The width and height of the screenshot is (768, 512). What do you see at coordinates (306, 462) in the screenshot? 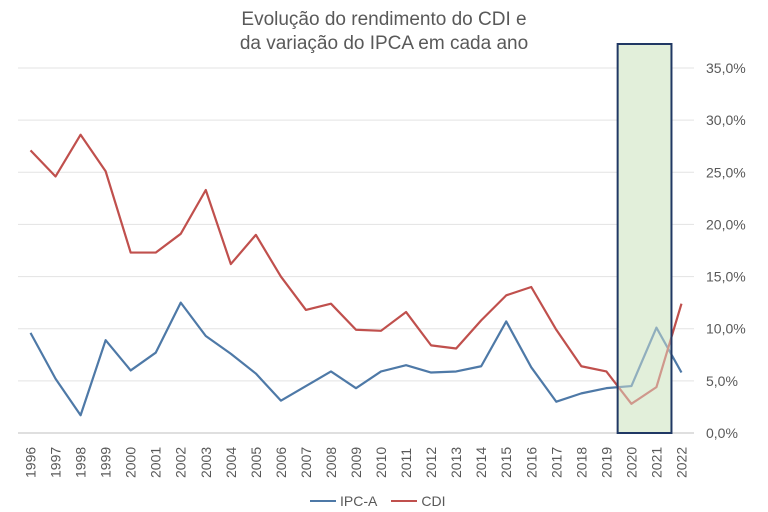
I see `x-tick-label: 2007` at bounding box center [306, 462].